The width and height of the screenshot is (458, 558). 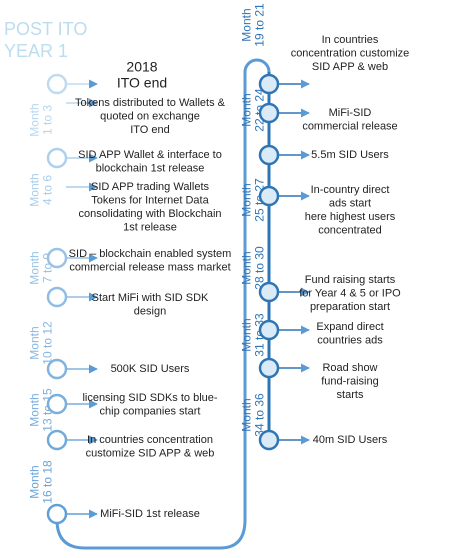 What do you see at coordinates (48, 482) in the screenshot?
I see `period-label: 16 to 18` at bounding box center [48, 482].